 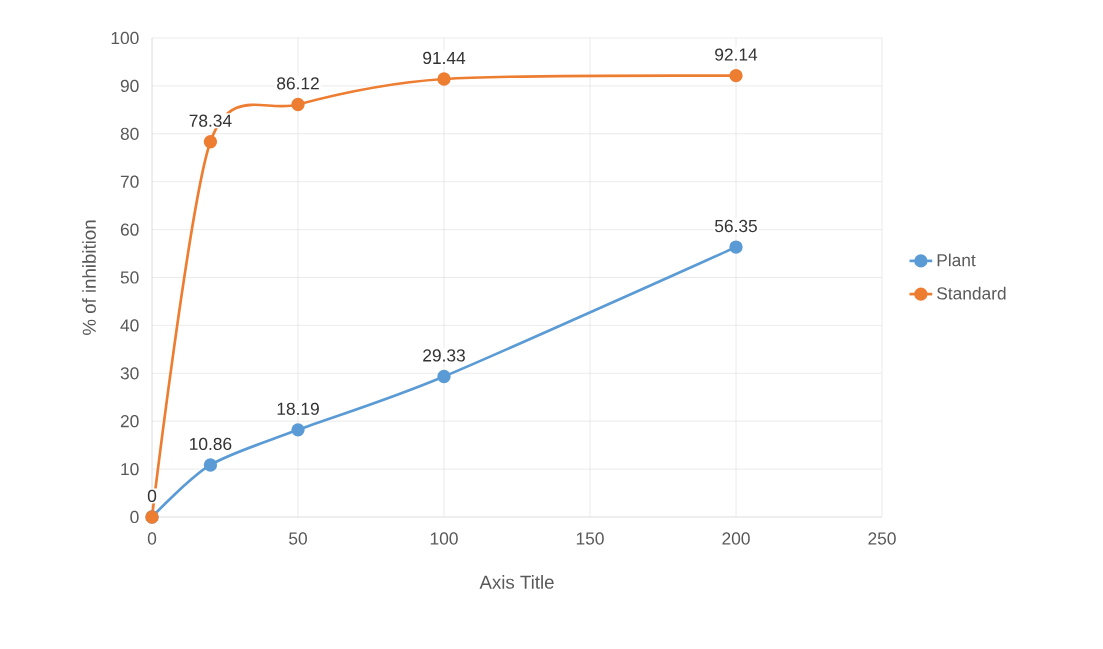 What do you see at coordinates (590, 538) in the screenshot?
I see `x-tick-label: 150` at bounding box center [590, 538].